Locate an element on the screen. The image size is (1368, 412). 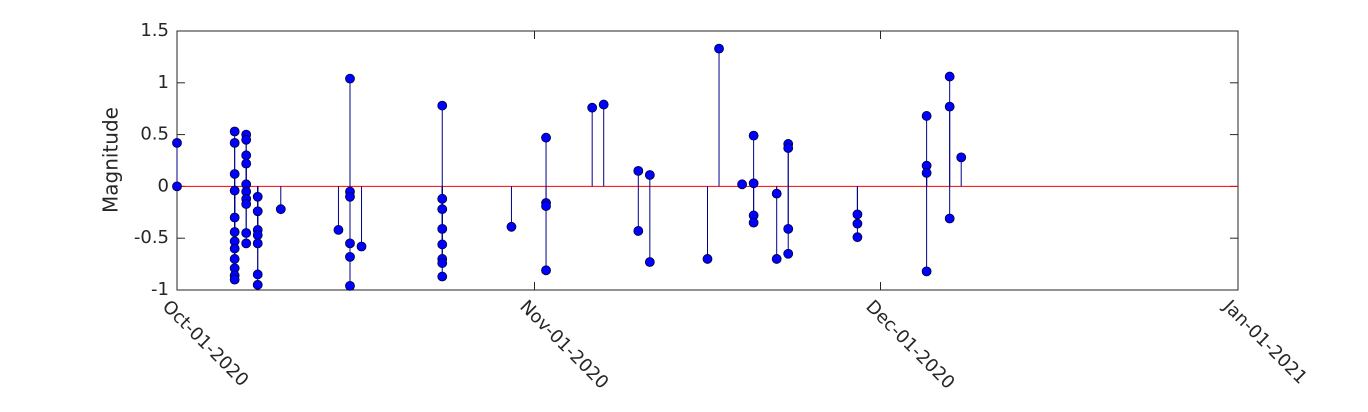
y-tick-label: 1.5 is located at coordinates (154, 30).